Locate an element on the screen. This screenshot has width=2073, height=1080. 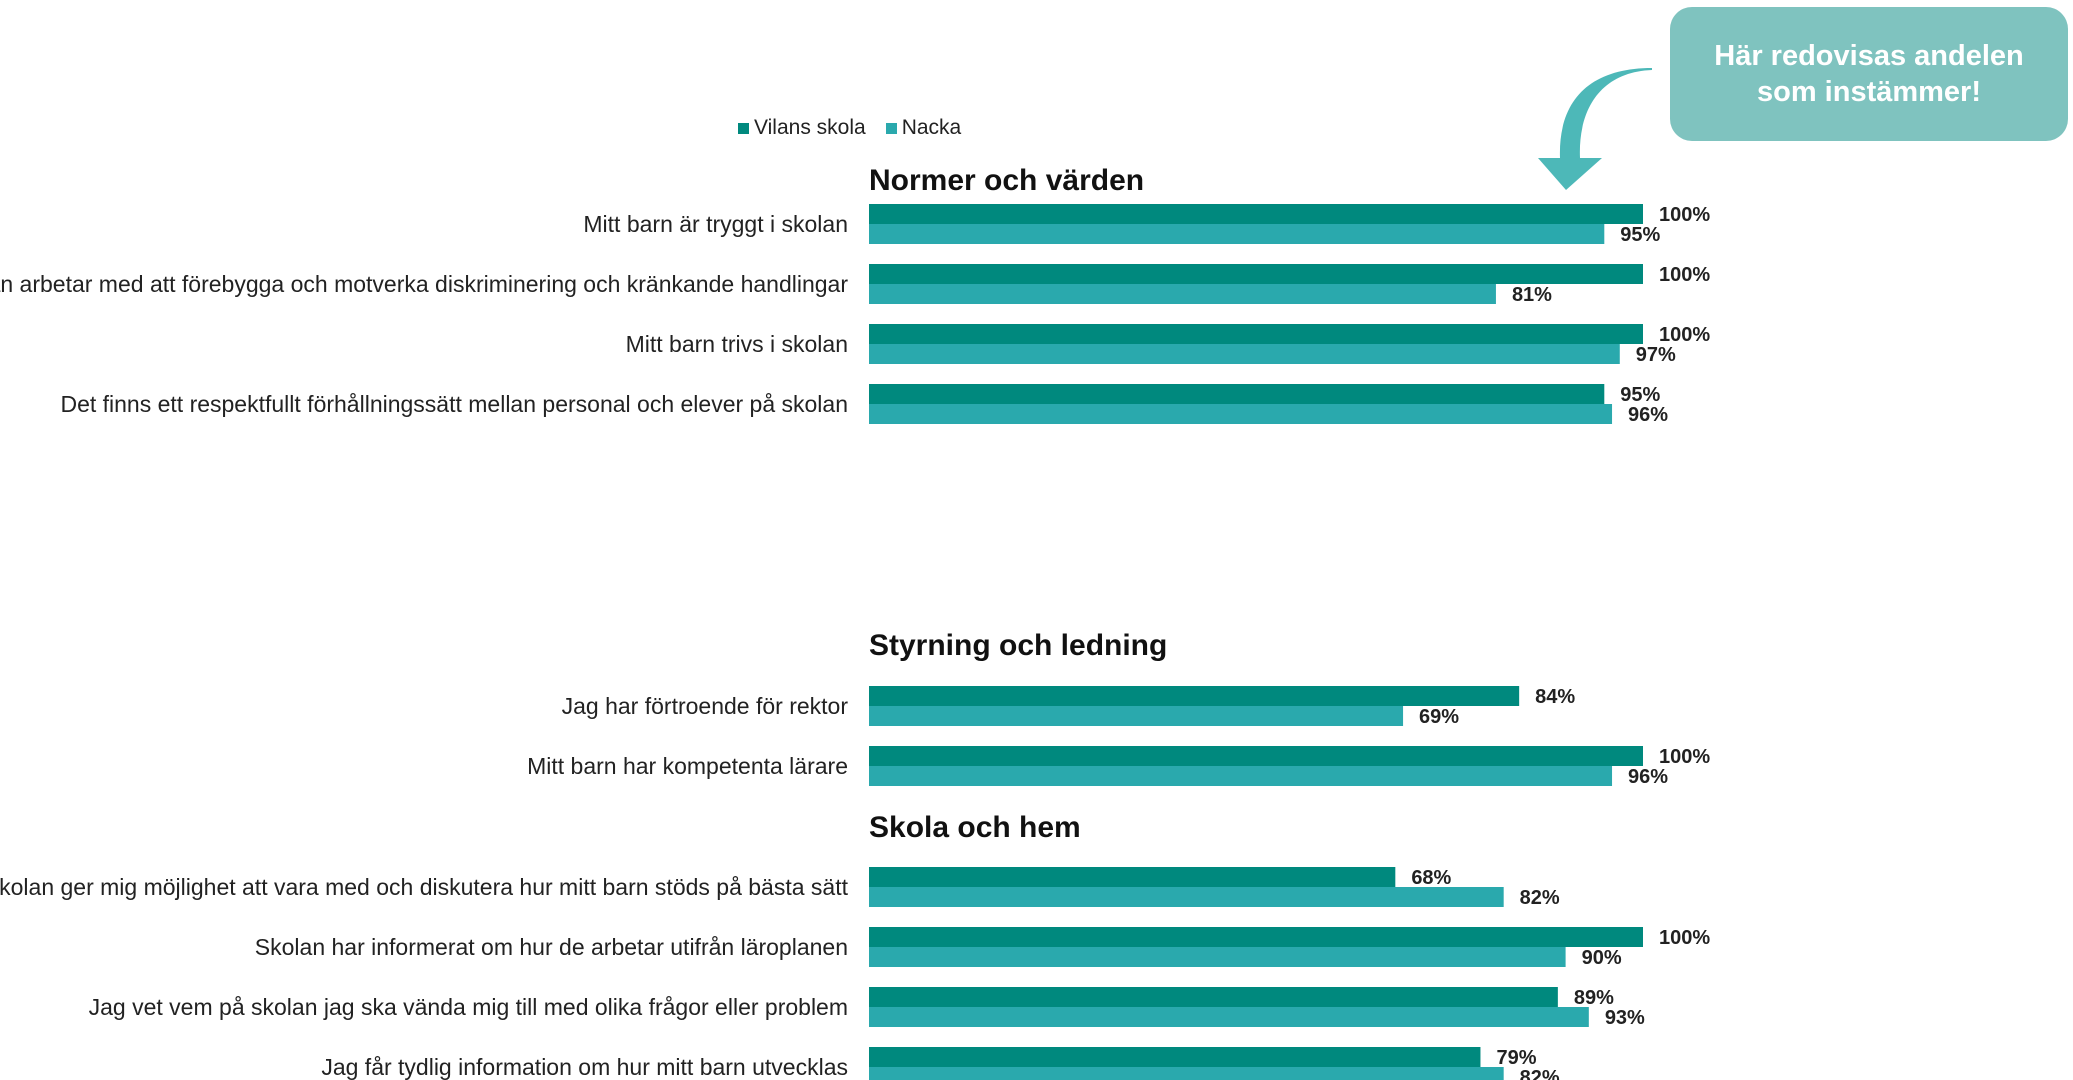
chart-legend: Vilans skola Nacka is located at coordinates (849, 128).